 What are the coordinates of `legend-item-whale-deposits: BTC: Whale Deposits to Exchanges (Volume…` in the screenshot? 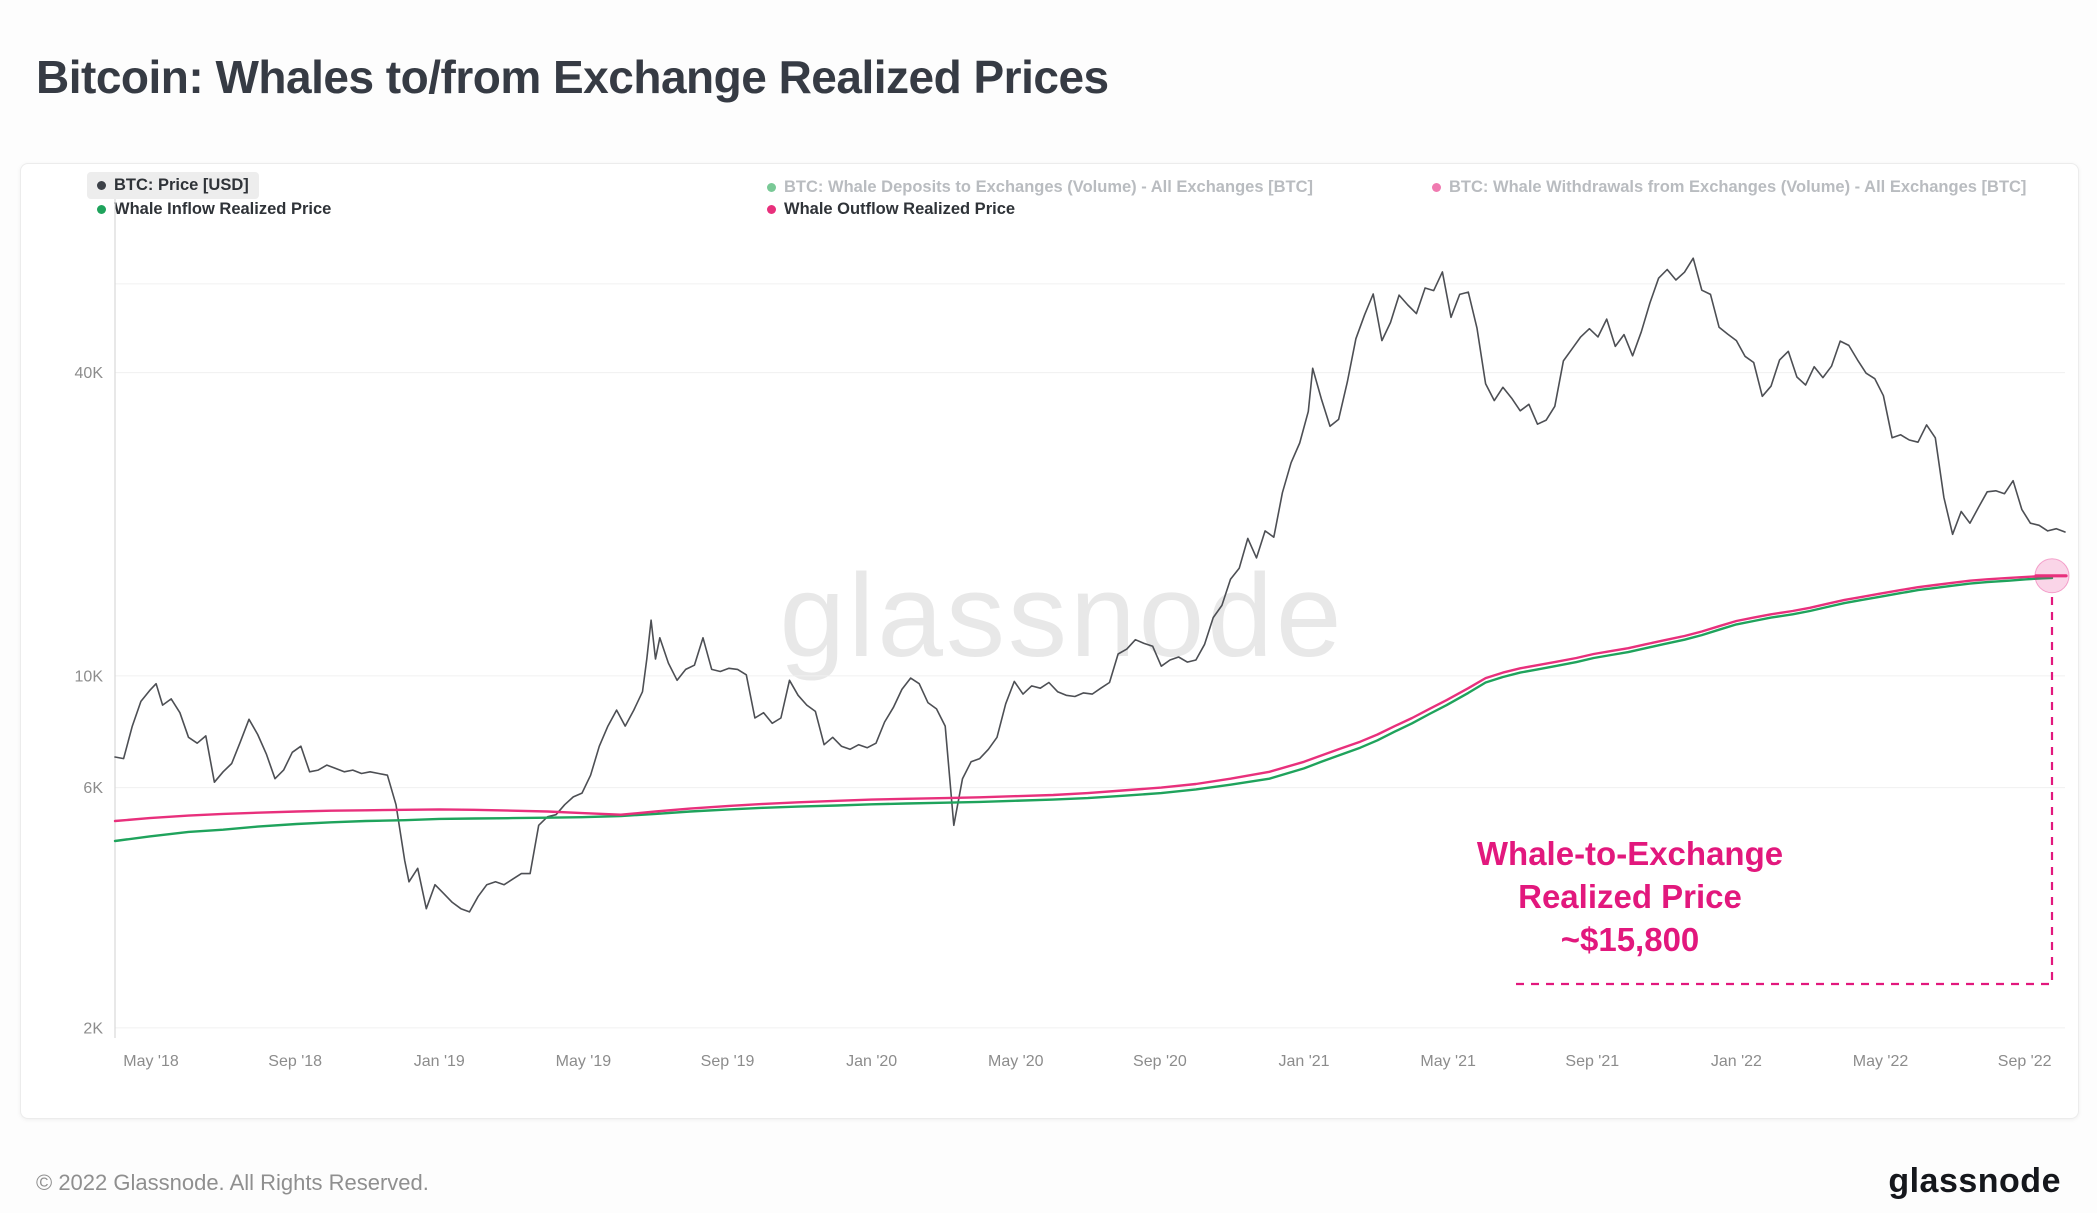 It's located at (1040, 187).